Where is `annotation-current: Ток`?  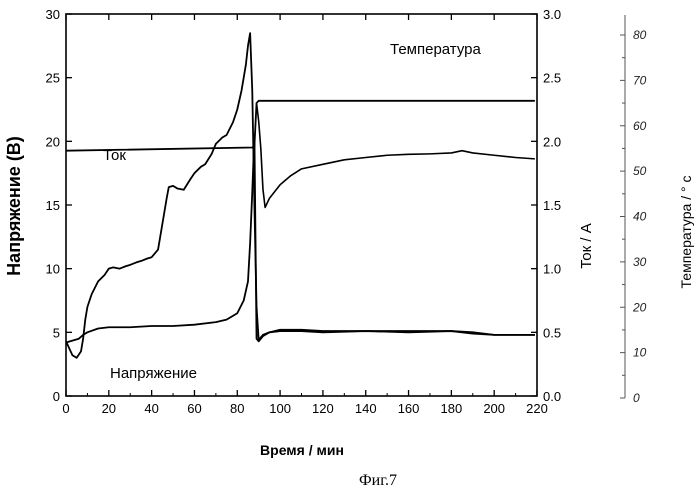
annotation-current: Ток is located at coordinates (114, 155).